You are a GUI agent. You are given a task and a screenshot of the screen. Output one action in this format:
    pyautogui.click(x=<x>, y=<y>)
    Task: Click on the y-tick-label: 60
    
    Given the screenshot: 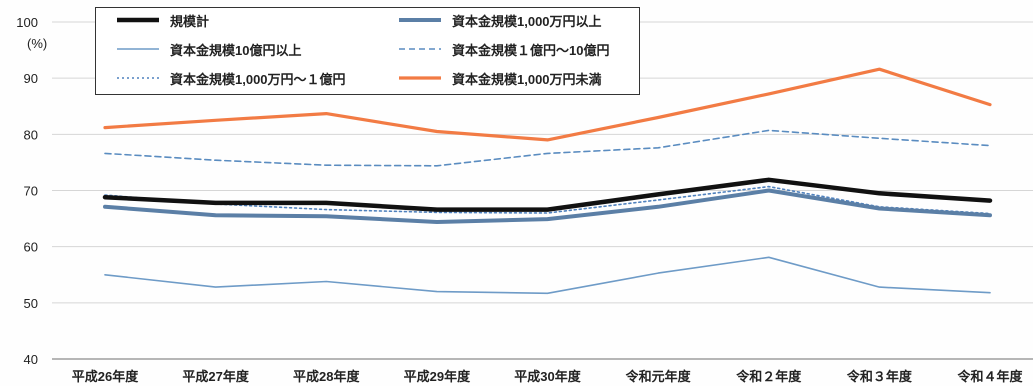 What is the action you would take?
    pyautogui.click(x=31, y=247)
    